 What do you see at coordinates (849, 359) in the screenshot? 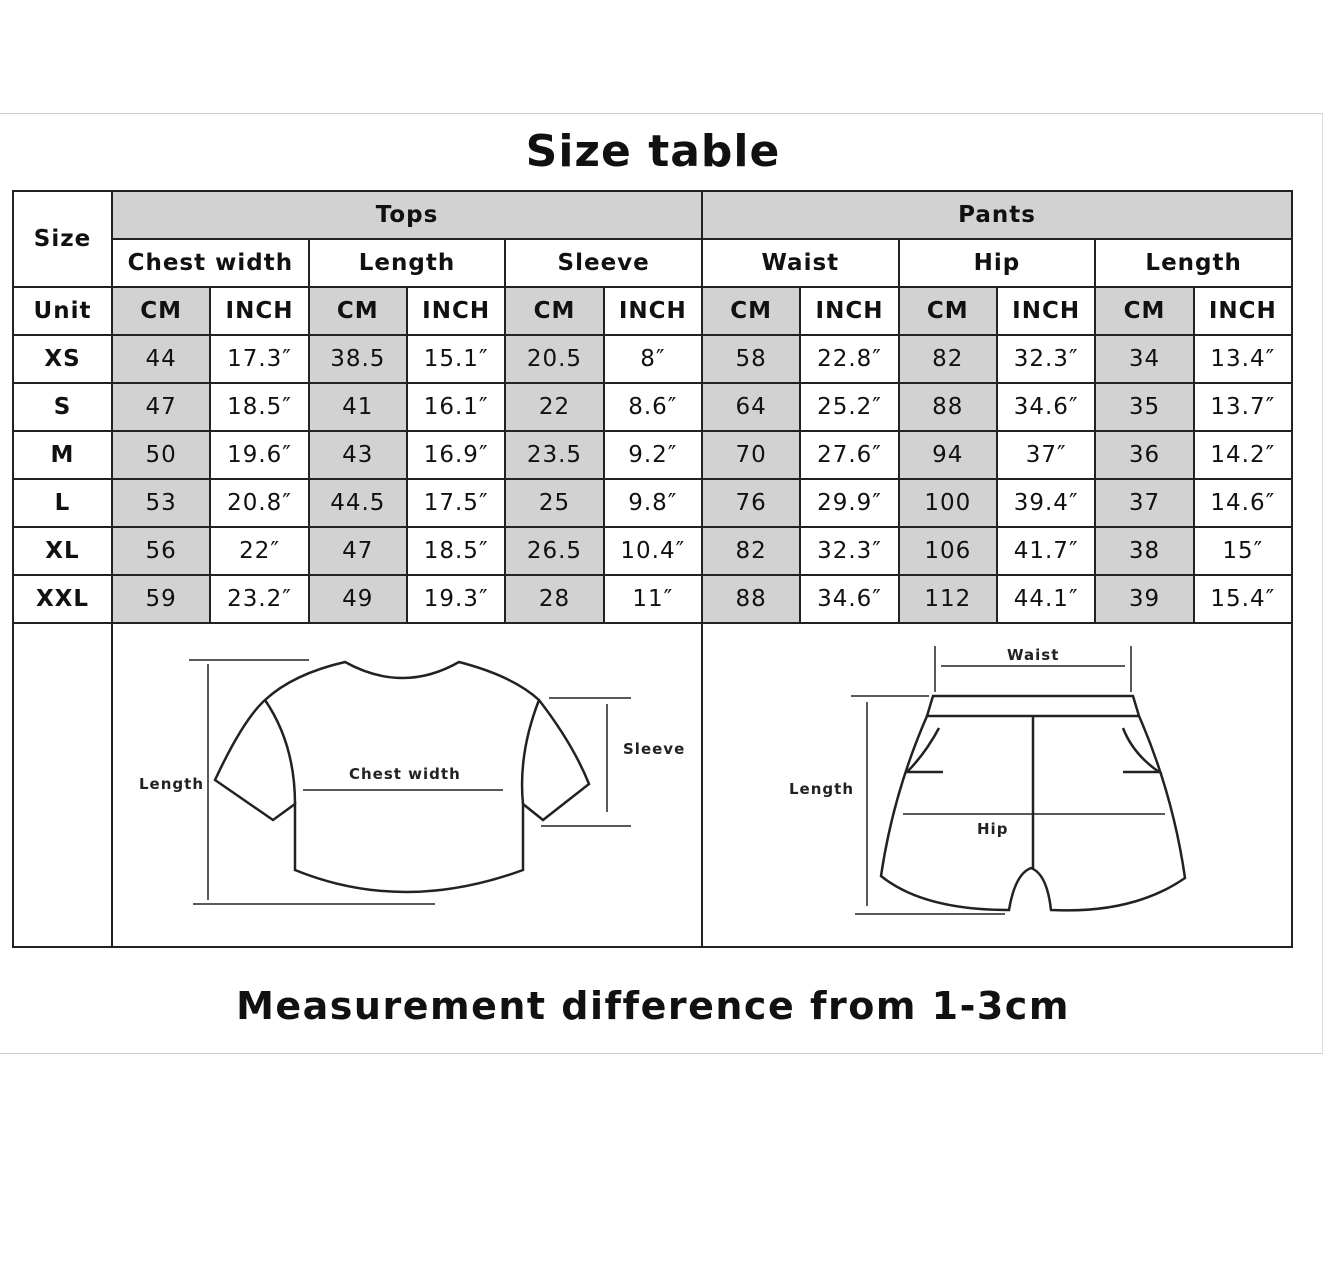
I see `value-cell: 22.8″` at bounding box center [849, 359].